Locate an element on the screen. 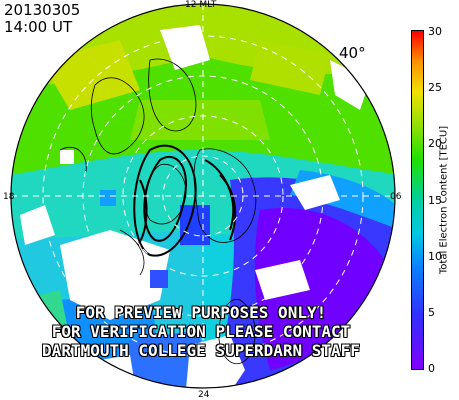 The width and height of the screenshot is (459, 400). colorbar-tick-20: 20 is located at coordinates (435, 144).